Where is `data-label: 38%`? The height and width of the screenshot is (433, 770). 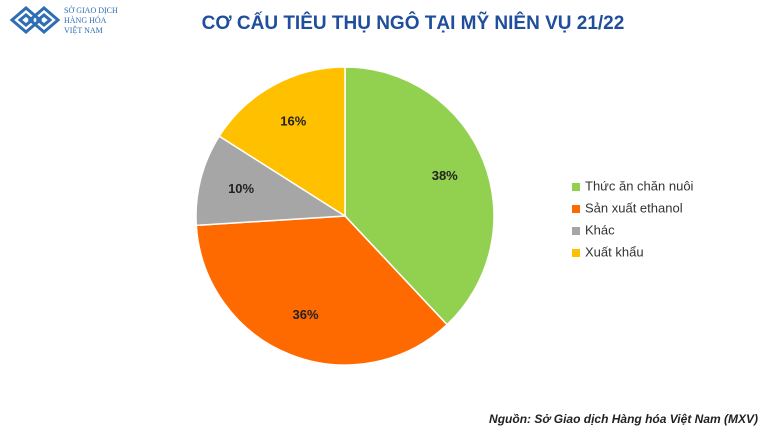 data-label: 38% is located at coordinates (445, 175).